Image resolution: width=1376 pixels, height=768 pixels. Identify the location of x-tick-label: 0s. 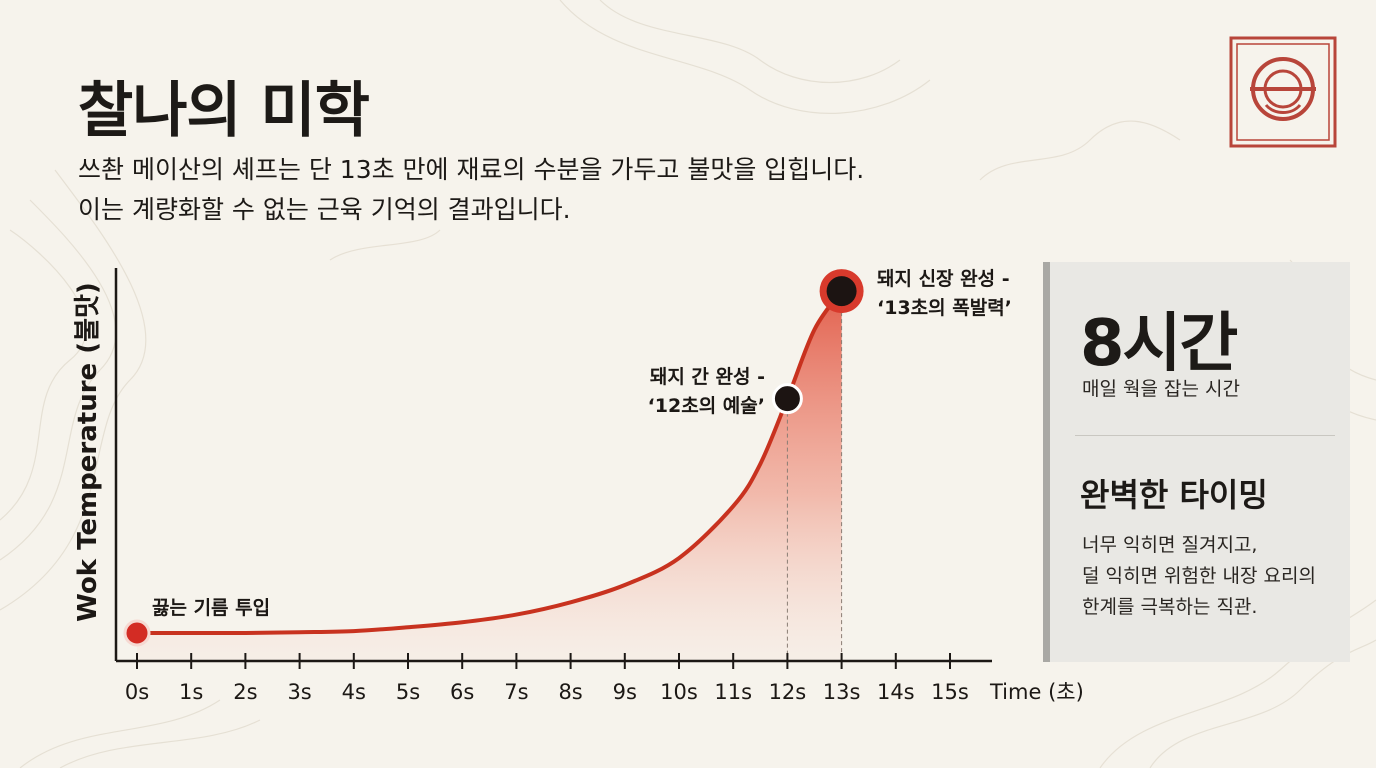
(137, 692).